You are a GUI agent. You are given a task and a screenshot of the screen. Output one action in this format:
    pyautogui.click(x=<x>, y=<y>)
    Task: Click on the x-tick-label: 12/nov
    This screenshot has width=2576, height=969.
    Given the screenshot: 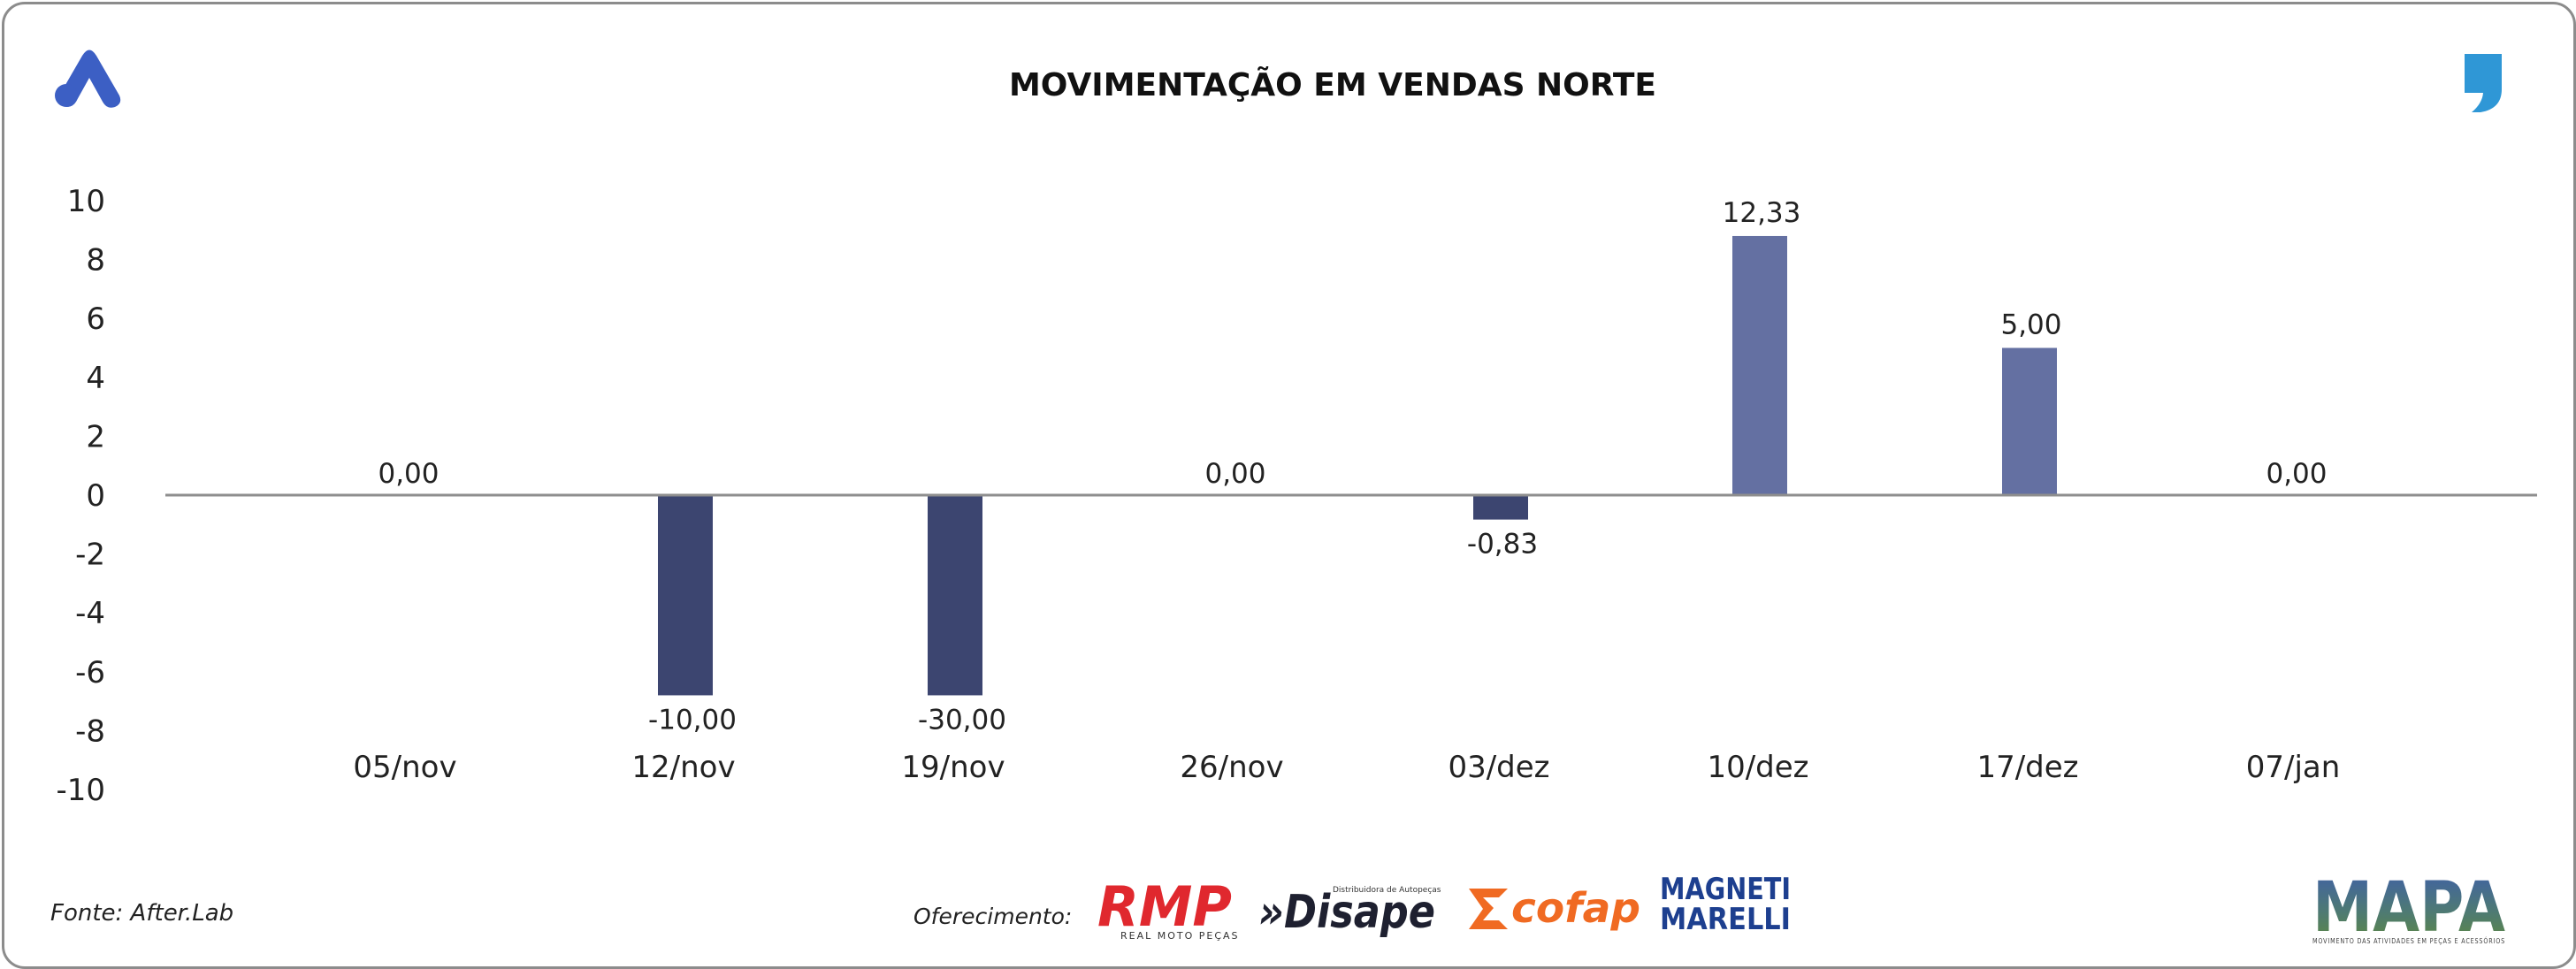 What is the action you would take?
    pyautogui.click(x=683, y=768)
    